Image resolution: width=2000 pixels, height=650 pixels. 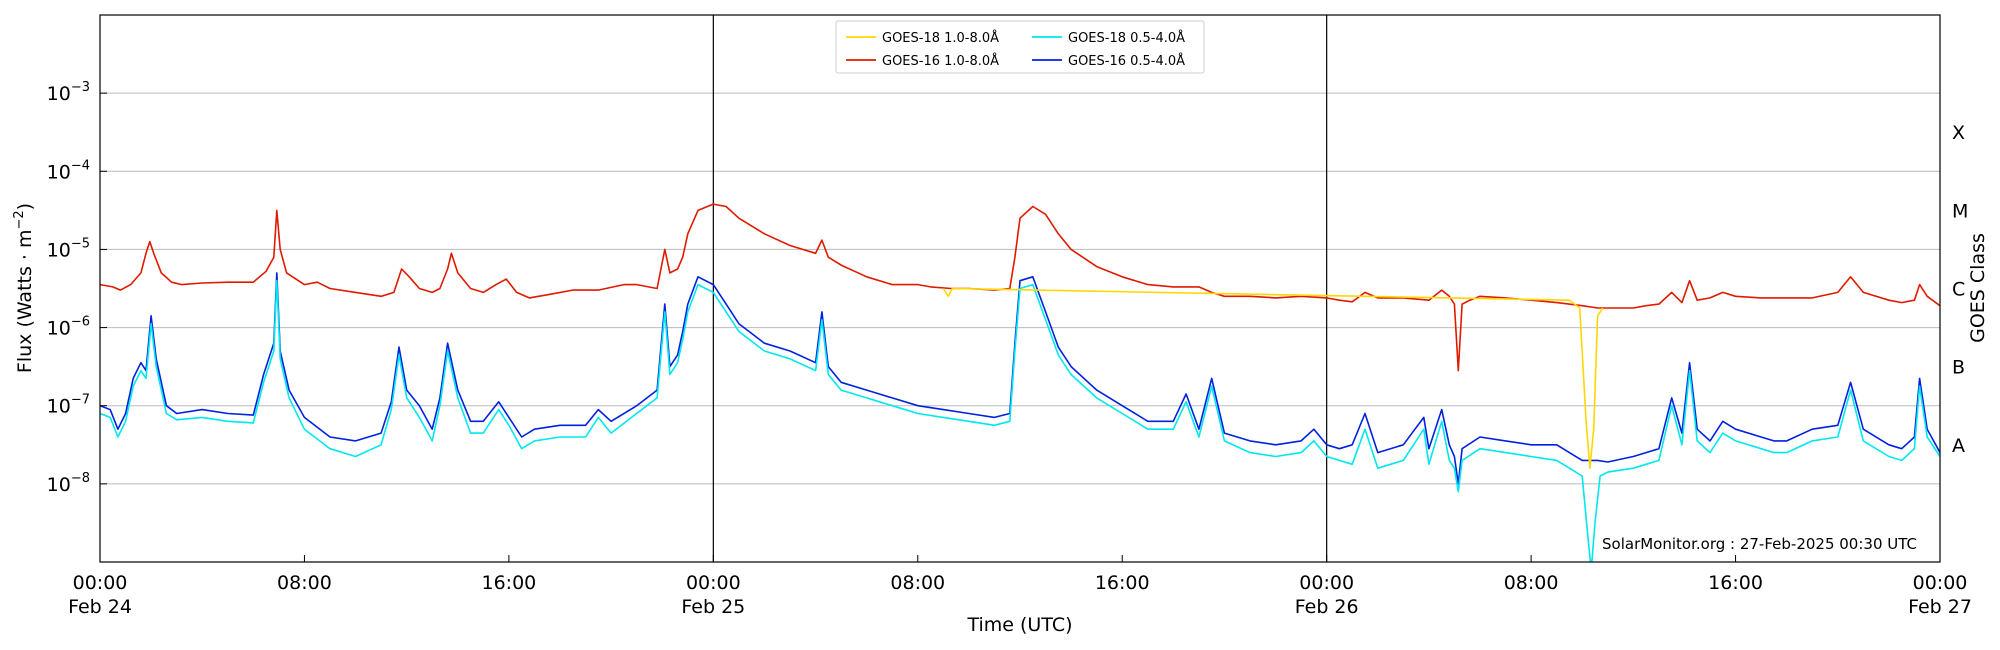 I want to click on x-tick-time-1: 08:00, so click(x=304, y=583).